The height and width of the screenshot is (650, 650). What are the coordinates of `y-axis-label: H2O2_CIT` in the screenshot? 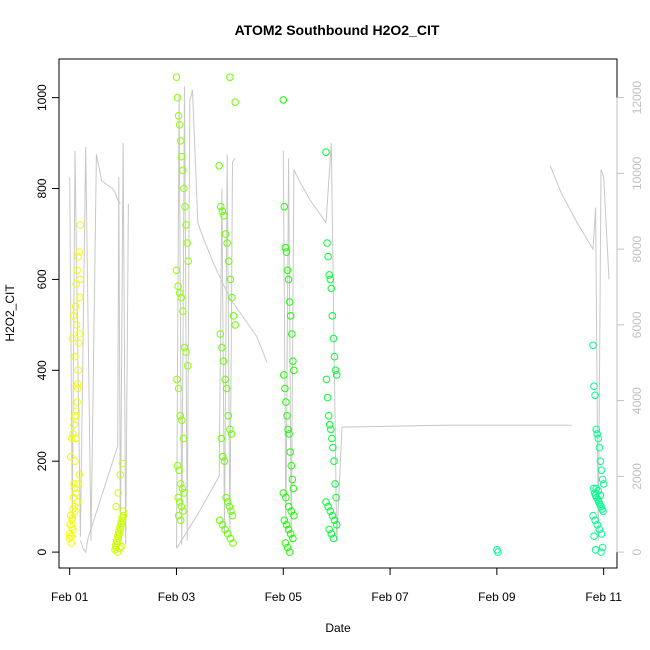 It's located at (10, 313).